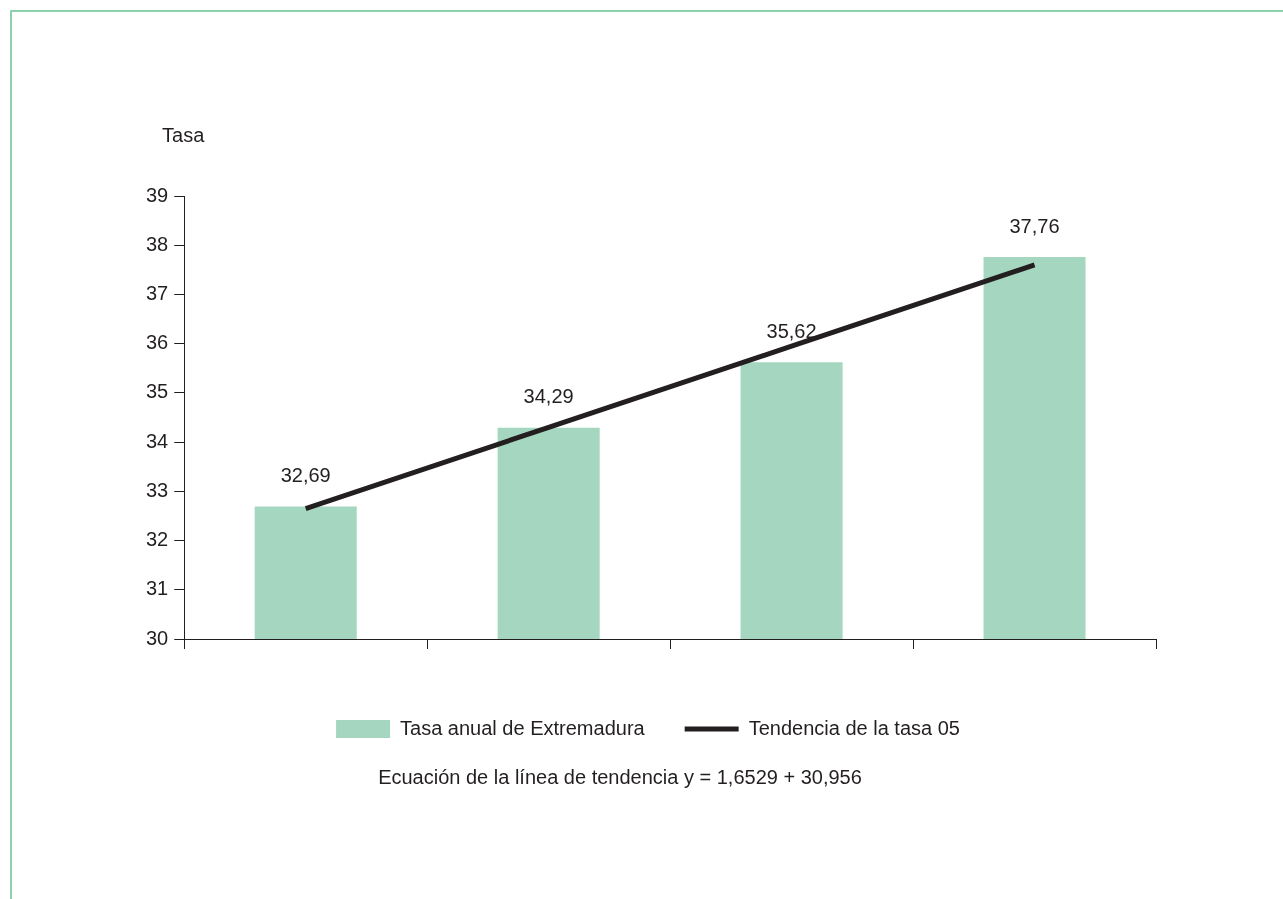 The image size is (1283, 899). What do you see at coordinates (157, 489) in the screenshot?
I see `y-tick-label: 33` at bounding box center [157, 489].